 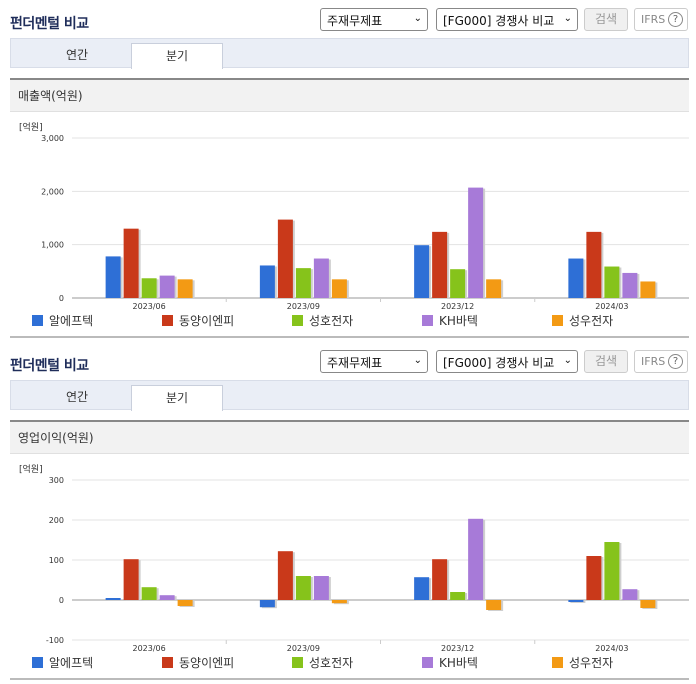 What do you see at coordinates (591, 663) in the screenshot?
I see `legend-label: 성우전자` at bounding box center [591, 663].